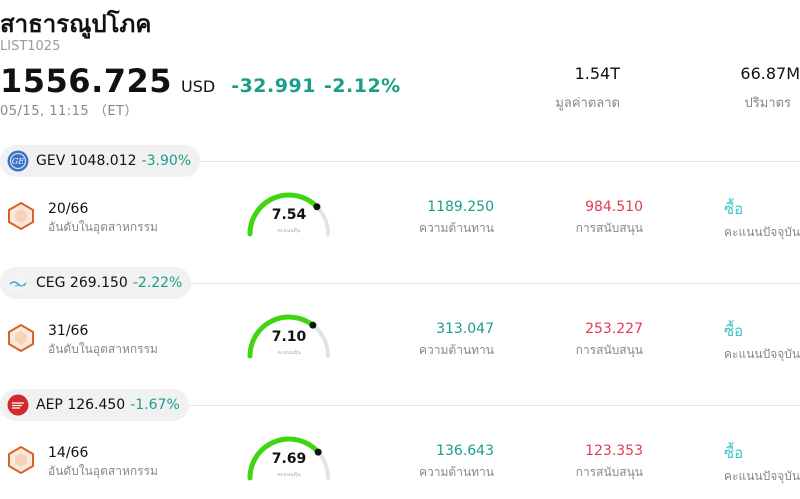  What do you see at coordinates (86, 81) in the screenshot?
I see `index-price: 1556.725` at bounding box center [86, 81].